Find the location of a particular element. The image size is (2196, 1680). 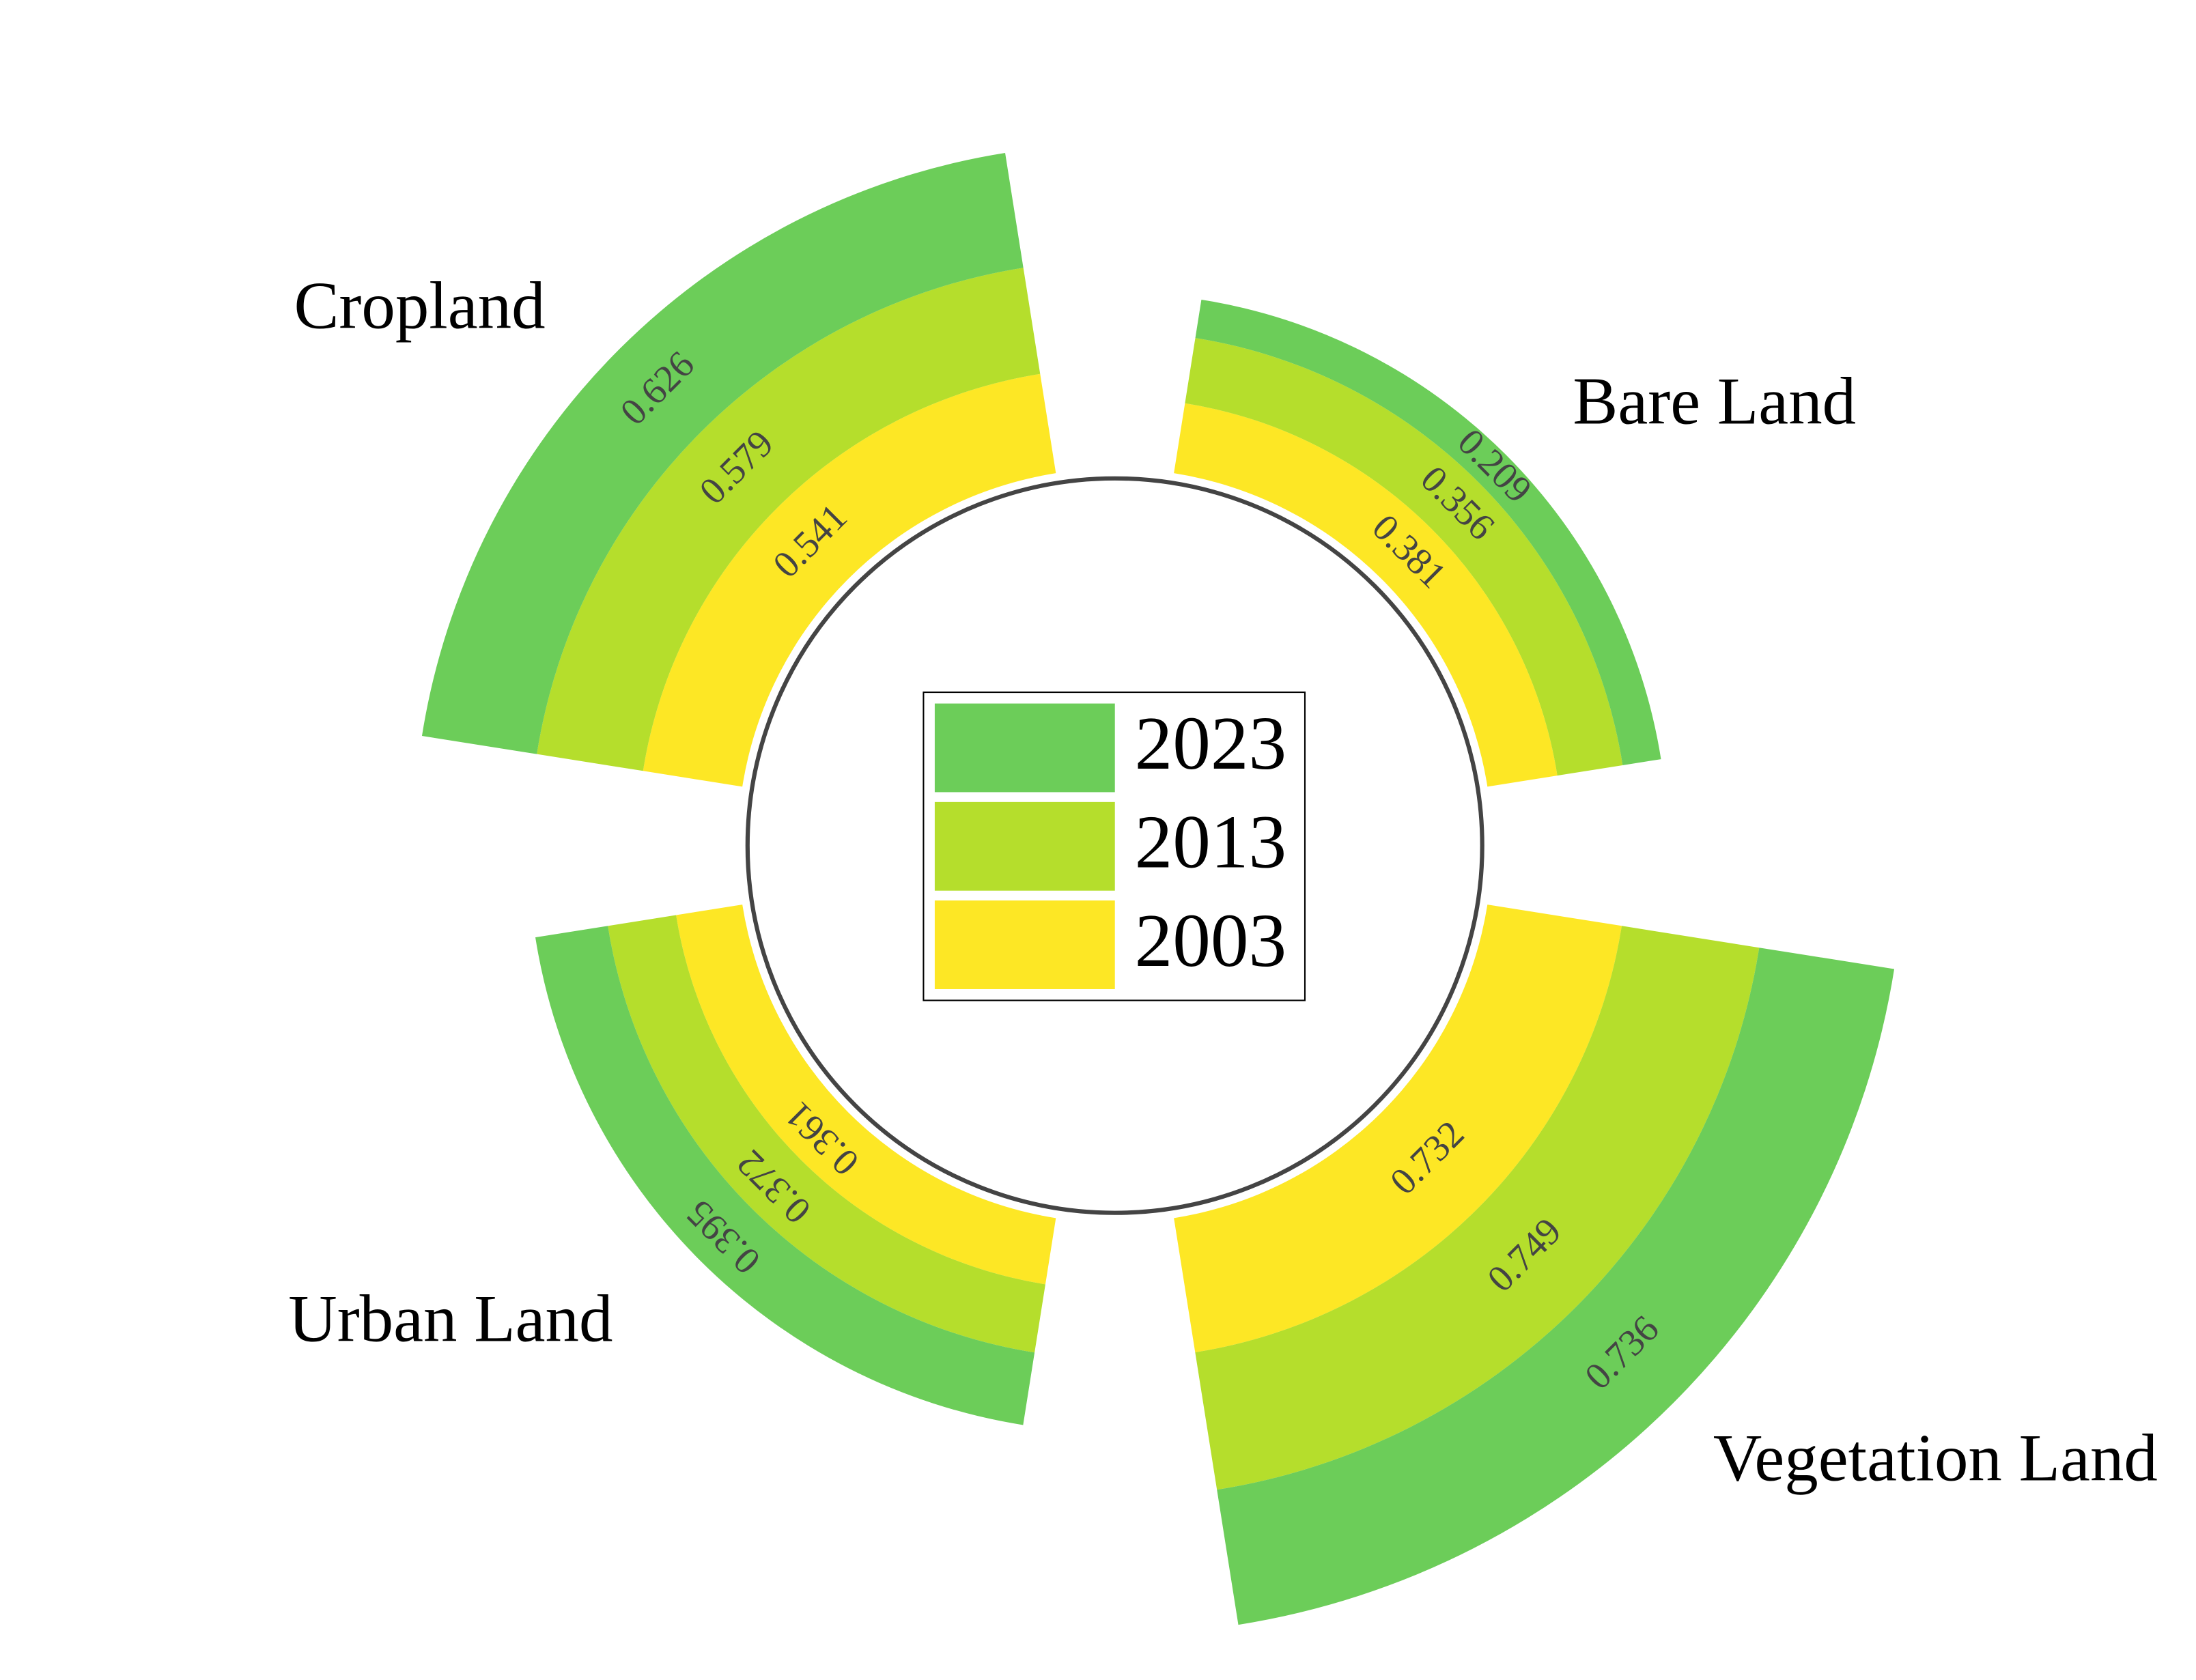

legend-label: 2023 is located at coordinates (1211, 744).